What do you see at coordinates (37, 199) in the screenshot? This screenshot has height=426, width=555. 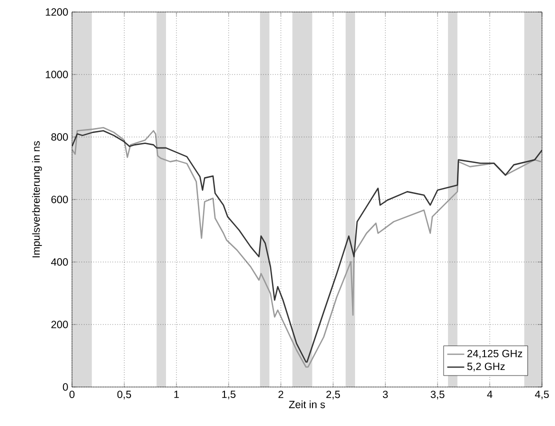 I see `y-axis-title: Impulsverbreiterung in ns` at bounding box center [37, 199].